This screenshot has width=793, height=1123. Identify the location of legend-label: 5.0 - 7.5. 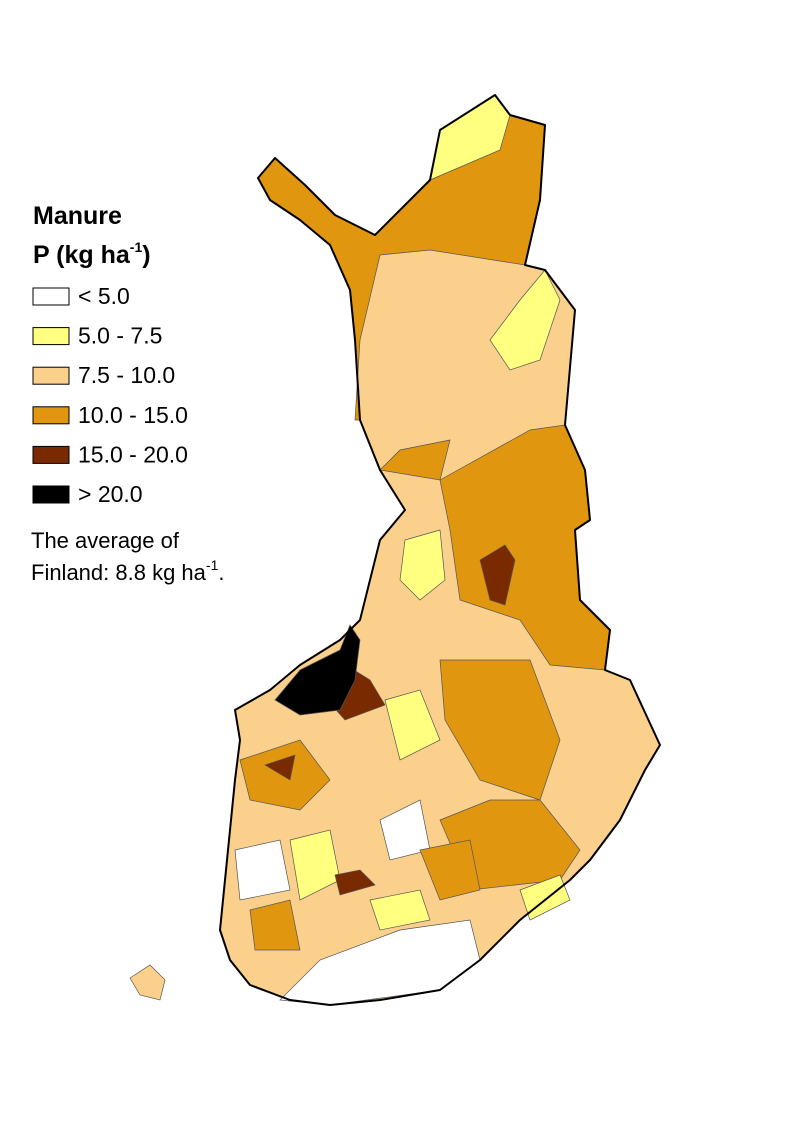
(120, 336).